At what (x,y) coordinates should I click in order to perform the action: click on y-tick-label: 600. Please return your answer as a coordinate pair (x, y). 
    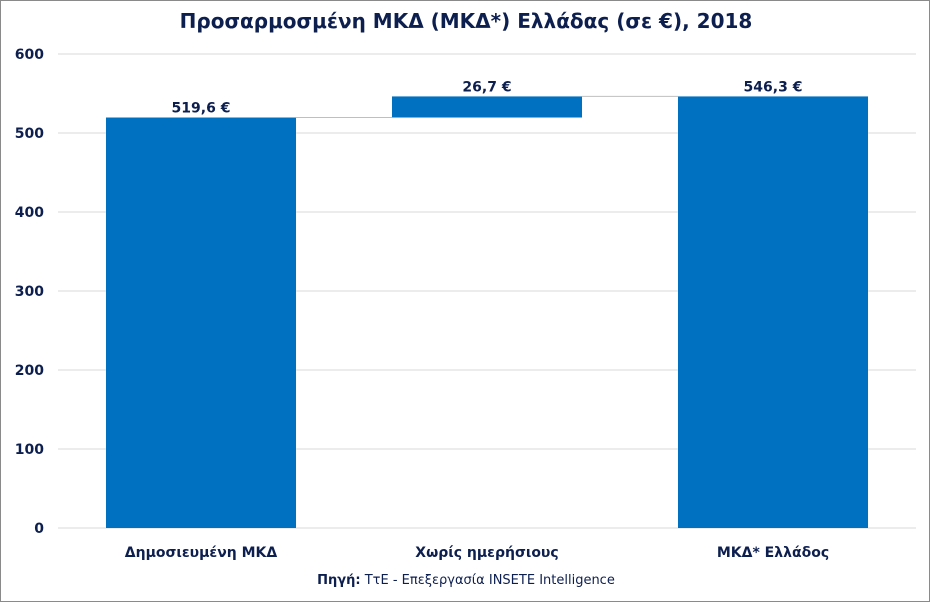
    Looking at the image, I should click on (29, 55).